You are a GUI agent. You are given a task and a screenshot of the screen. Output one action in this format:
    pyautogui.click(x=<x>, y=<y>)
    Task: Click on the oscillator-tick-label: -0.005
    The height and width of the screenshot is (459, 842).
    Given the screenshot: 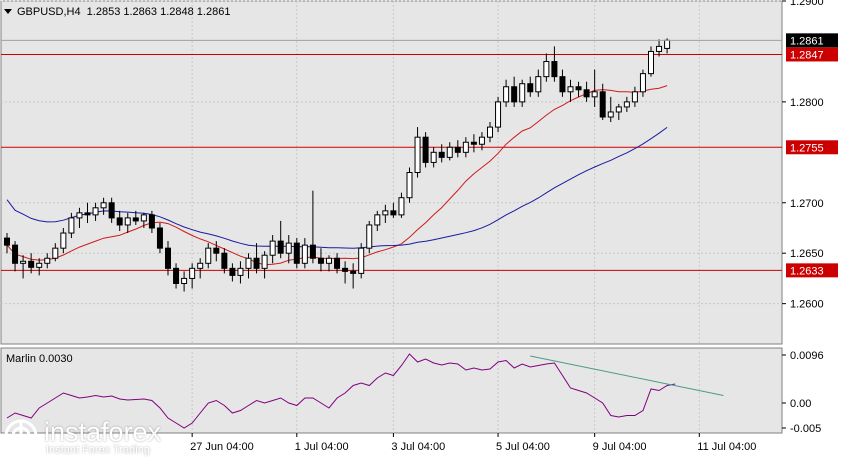 What is the action you would take?
    pyautogui.click(x=805, y=429)
    